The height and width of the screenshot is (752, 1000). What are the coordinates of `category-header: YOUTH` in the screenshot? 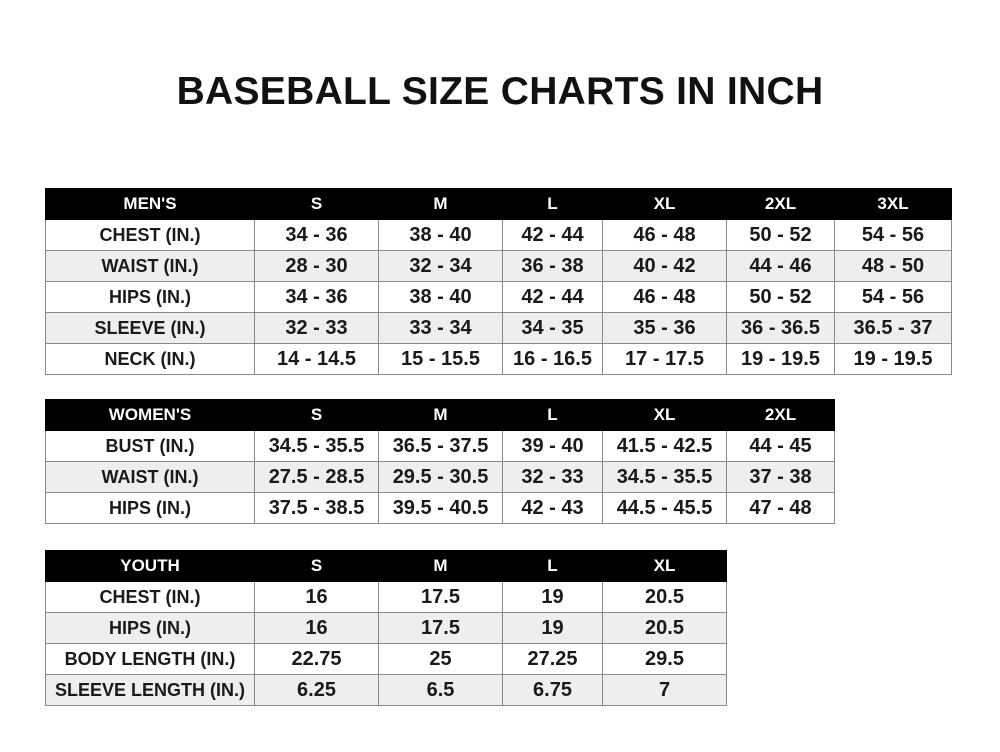 It's located at (150, 566).